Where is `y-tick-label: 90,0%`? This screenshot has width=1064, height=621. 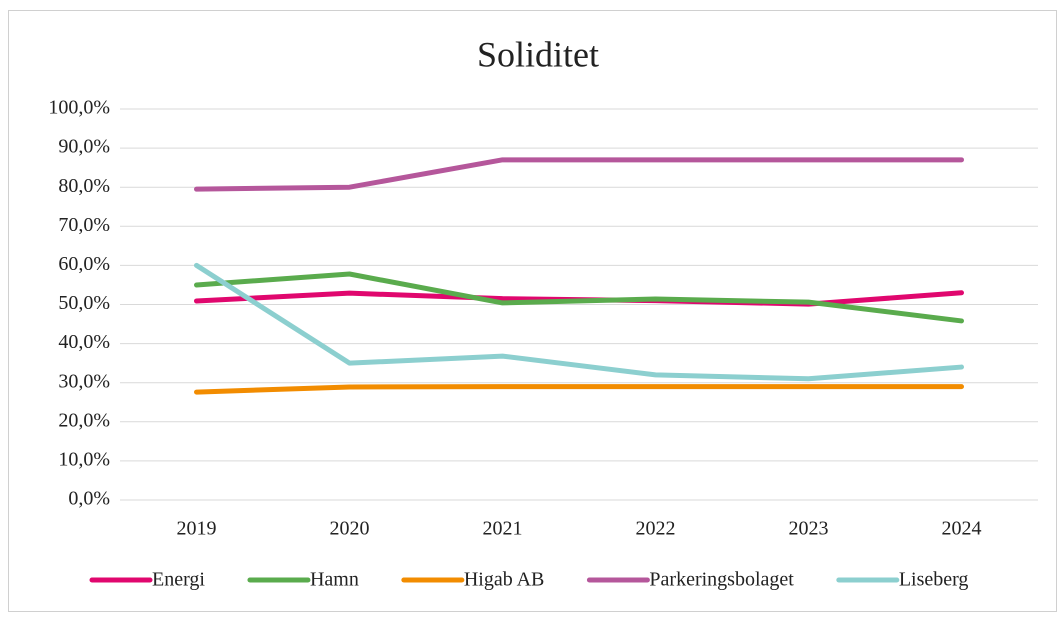
y-tick-label: 90,0% is located at coordinates (84, 147).